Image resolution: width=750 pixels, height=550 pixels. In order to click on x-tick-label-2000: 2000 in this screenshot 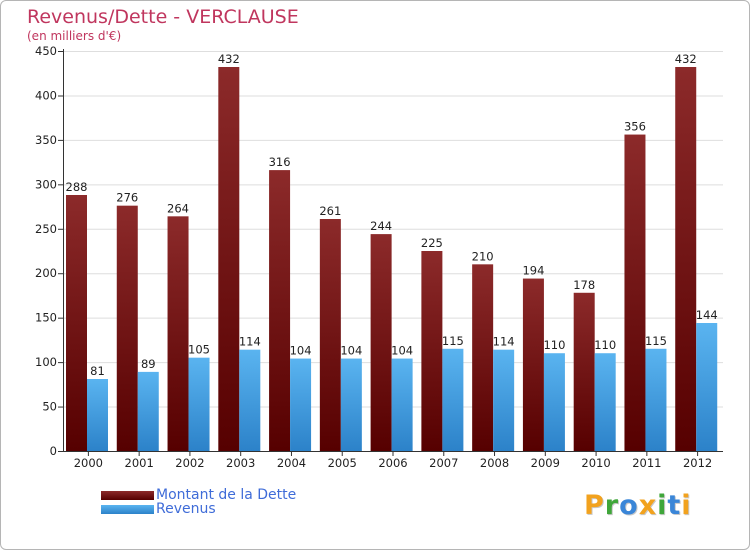, I will do `click(88, 463)`.